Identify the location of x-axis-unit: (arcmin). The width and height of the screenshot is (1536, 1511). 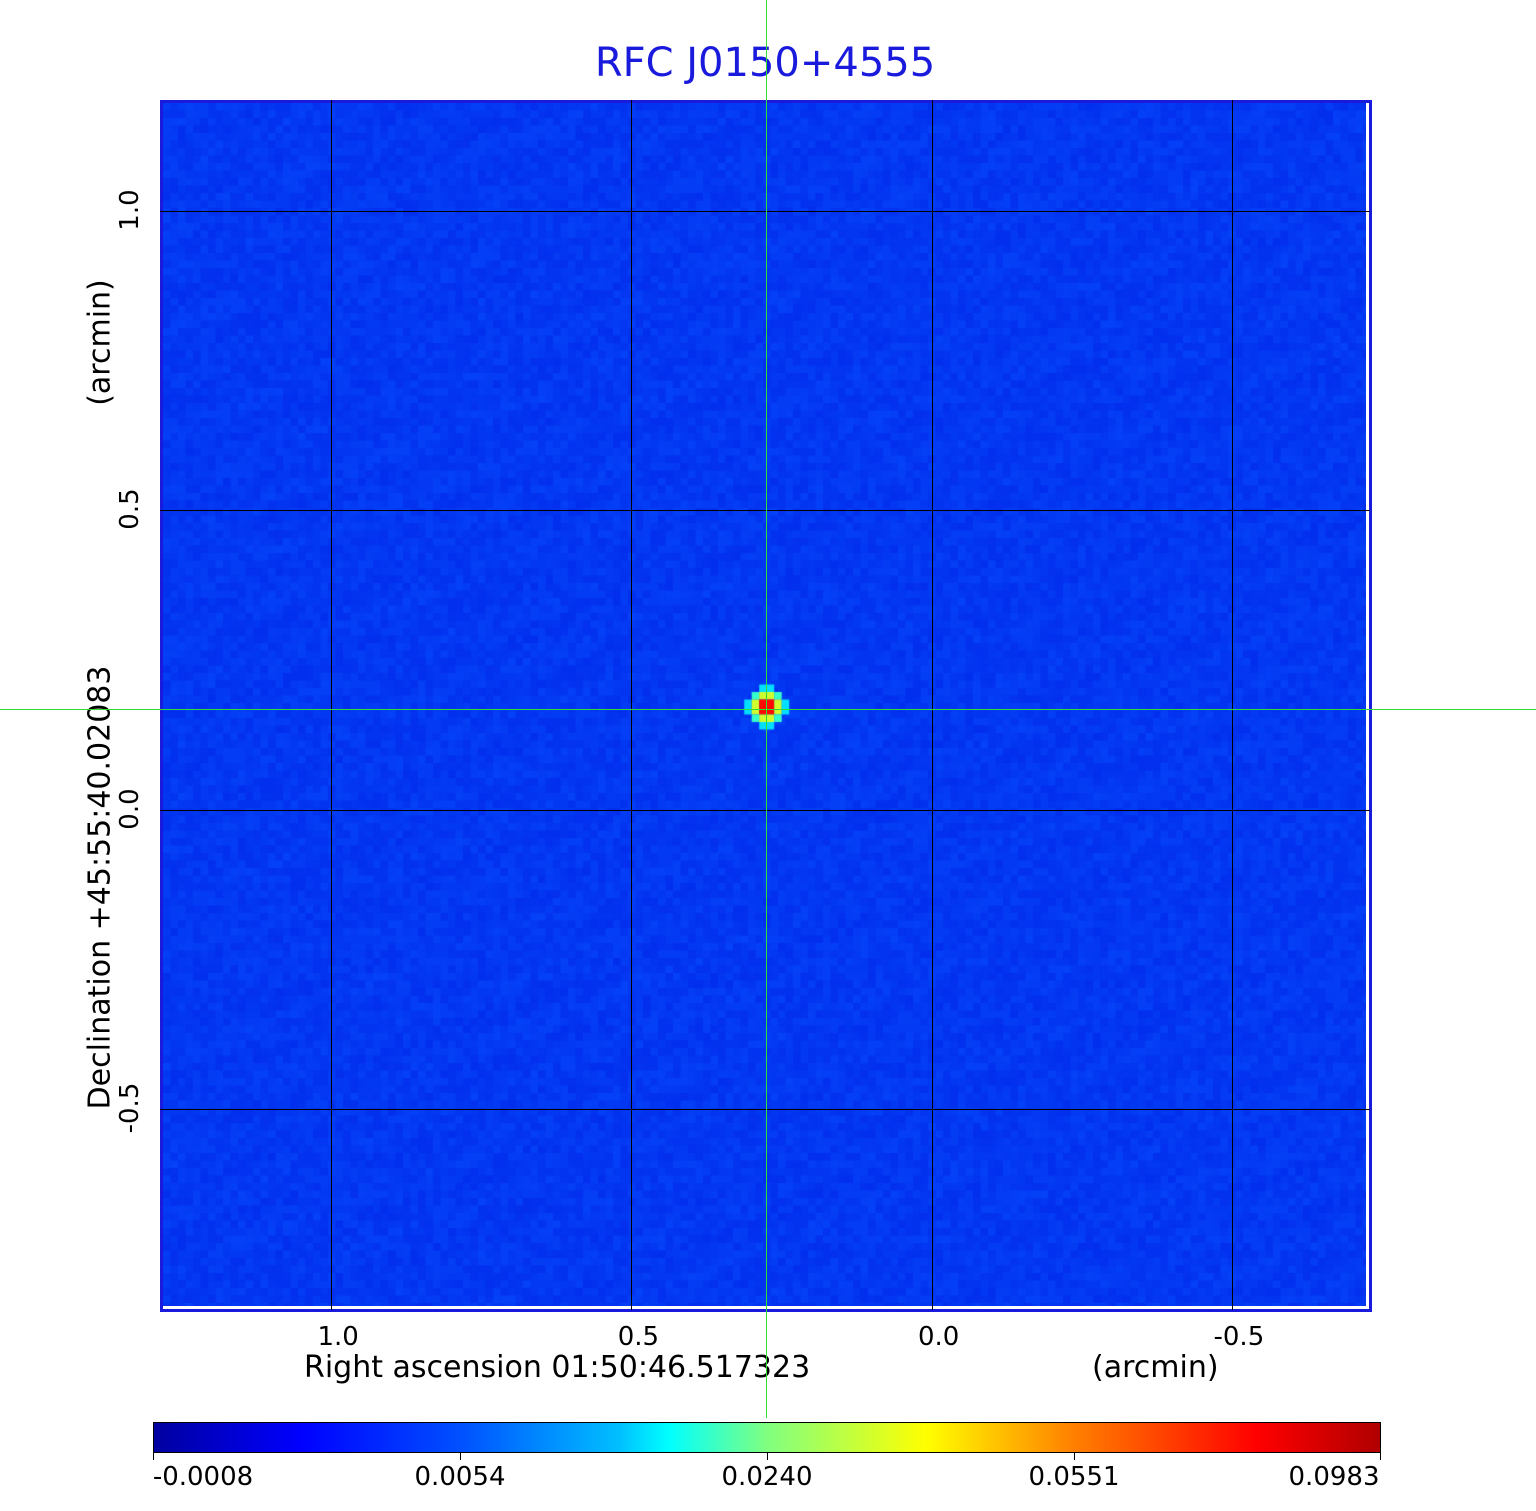
(1155, 1367).